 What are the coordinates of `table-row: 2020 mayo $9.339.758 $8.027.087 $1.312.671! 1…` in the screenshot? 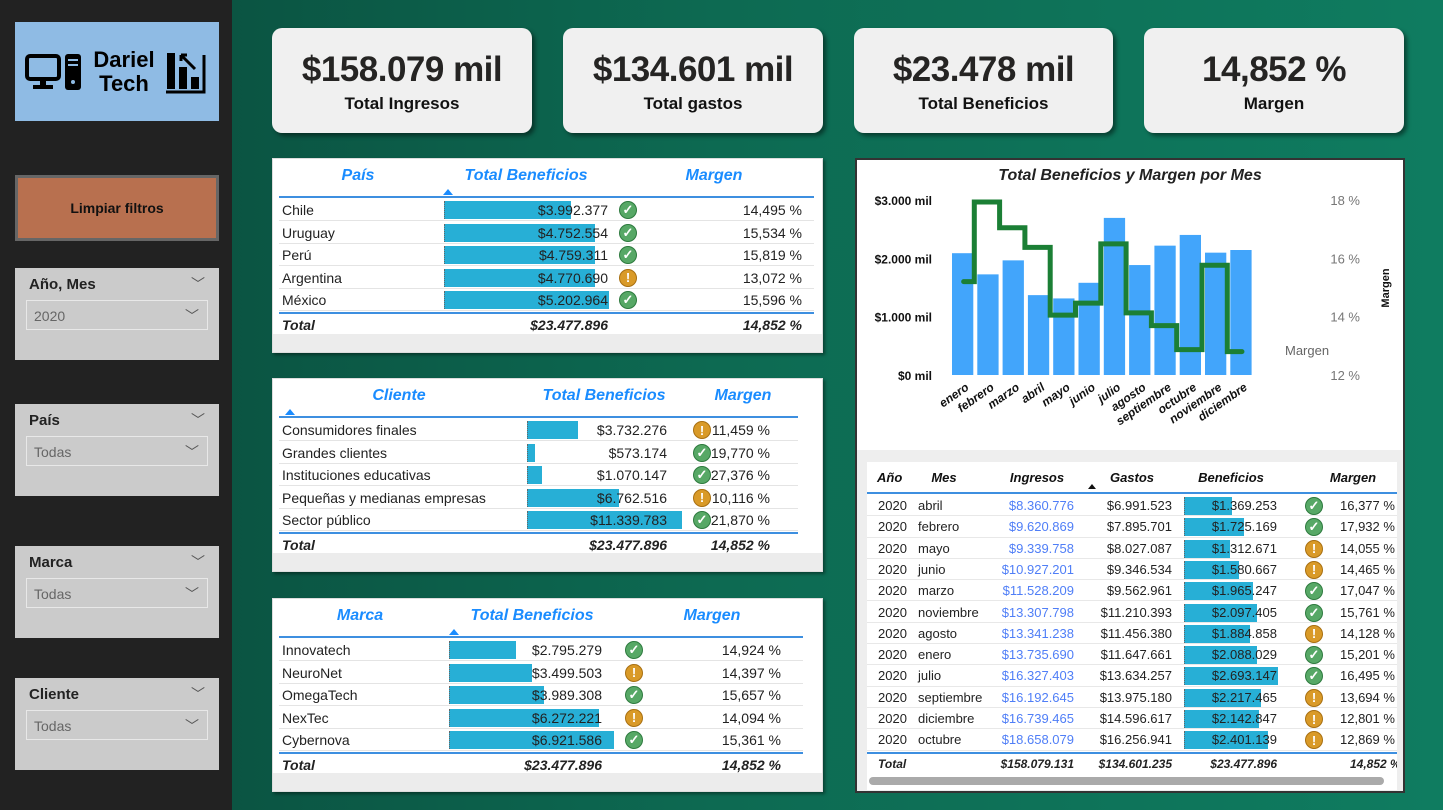 It's located at (1132, 548).